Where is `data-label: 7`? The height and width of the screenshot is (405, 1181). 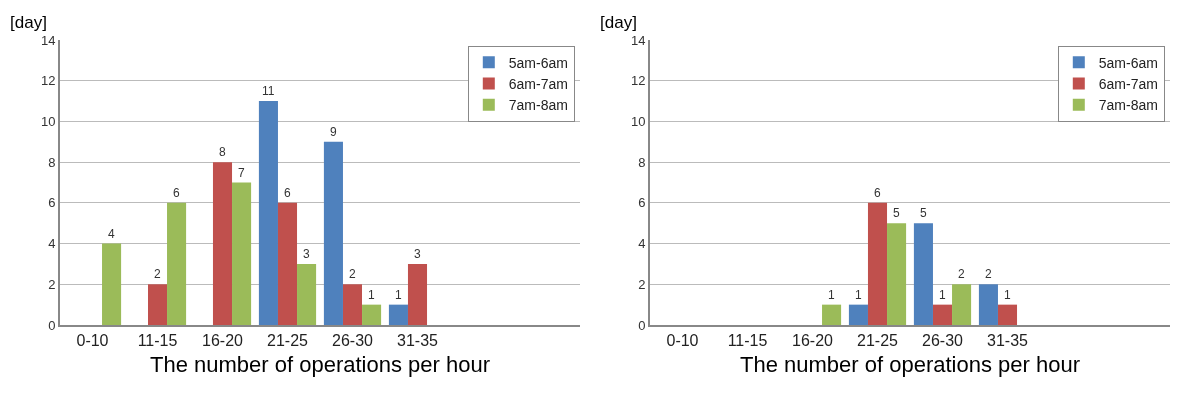
data-label: 7 is located at coordinates (242, 172).